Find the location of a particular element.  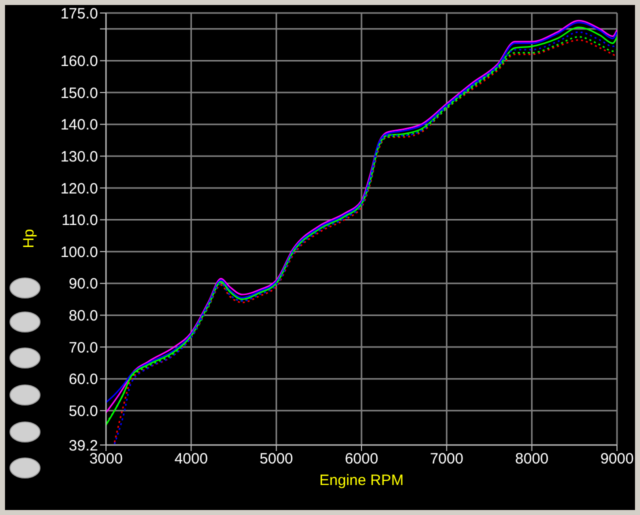

y-tick-label: 50.0 is located at coordinates (83, 411).